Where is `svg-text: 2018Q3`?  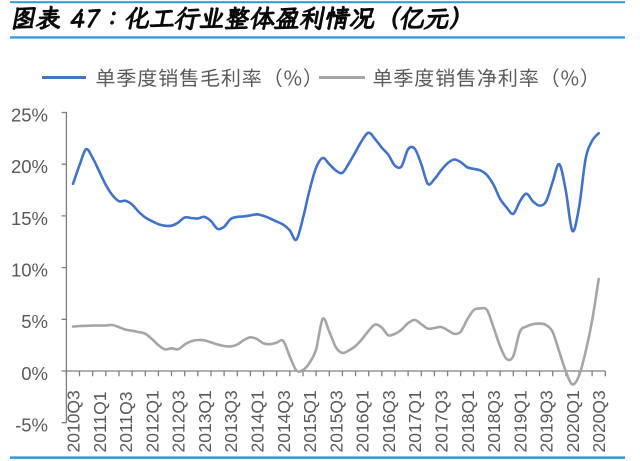
svg-text: 2018Q3 is located at coordinates (494, 421).